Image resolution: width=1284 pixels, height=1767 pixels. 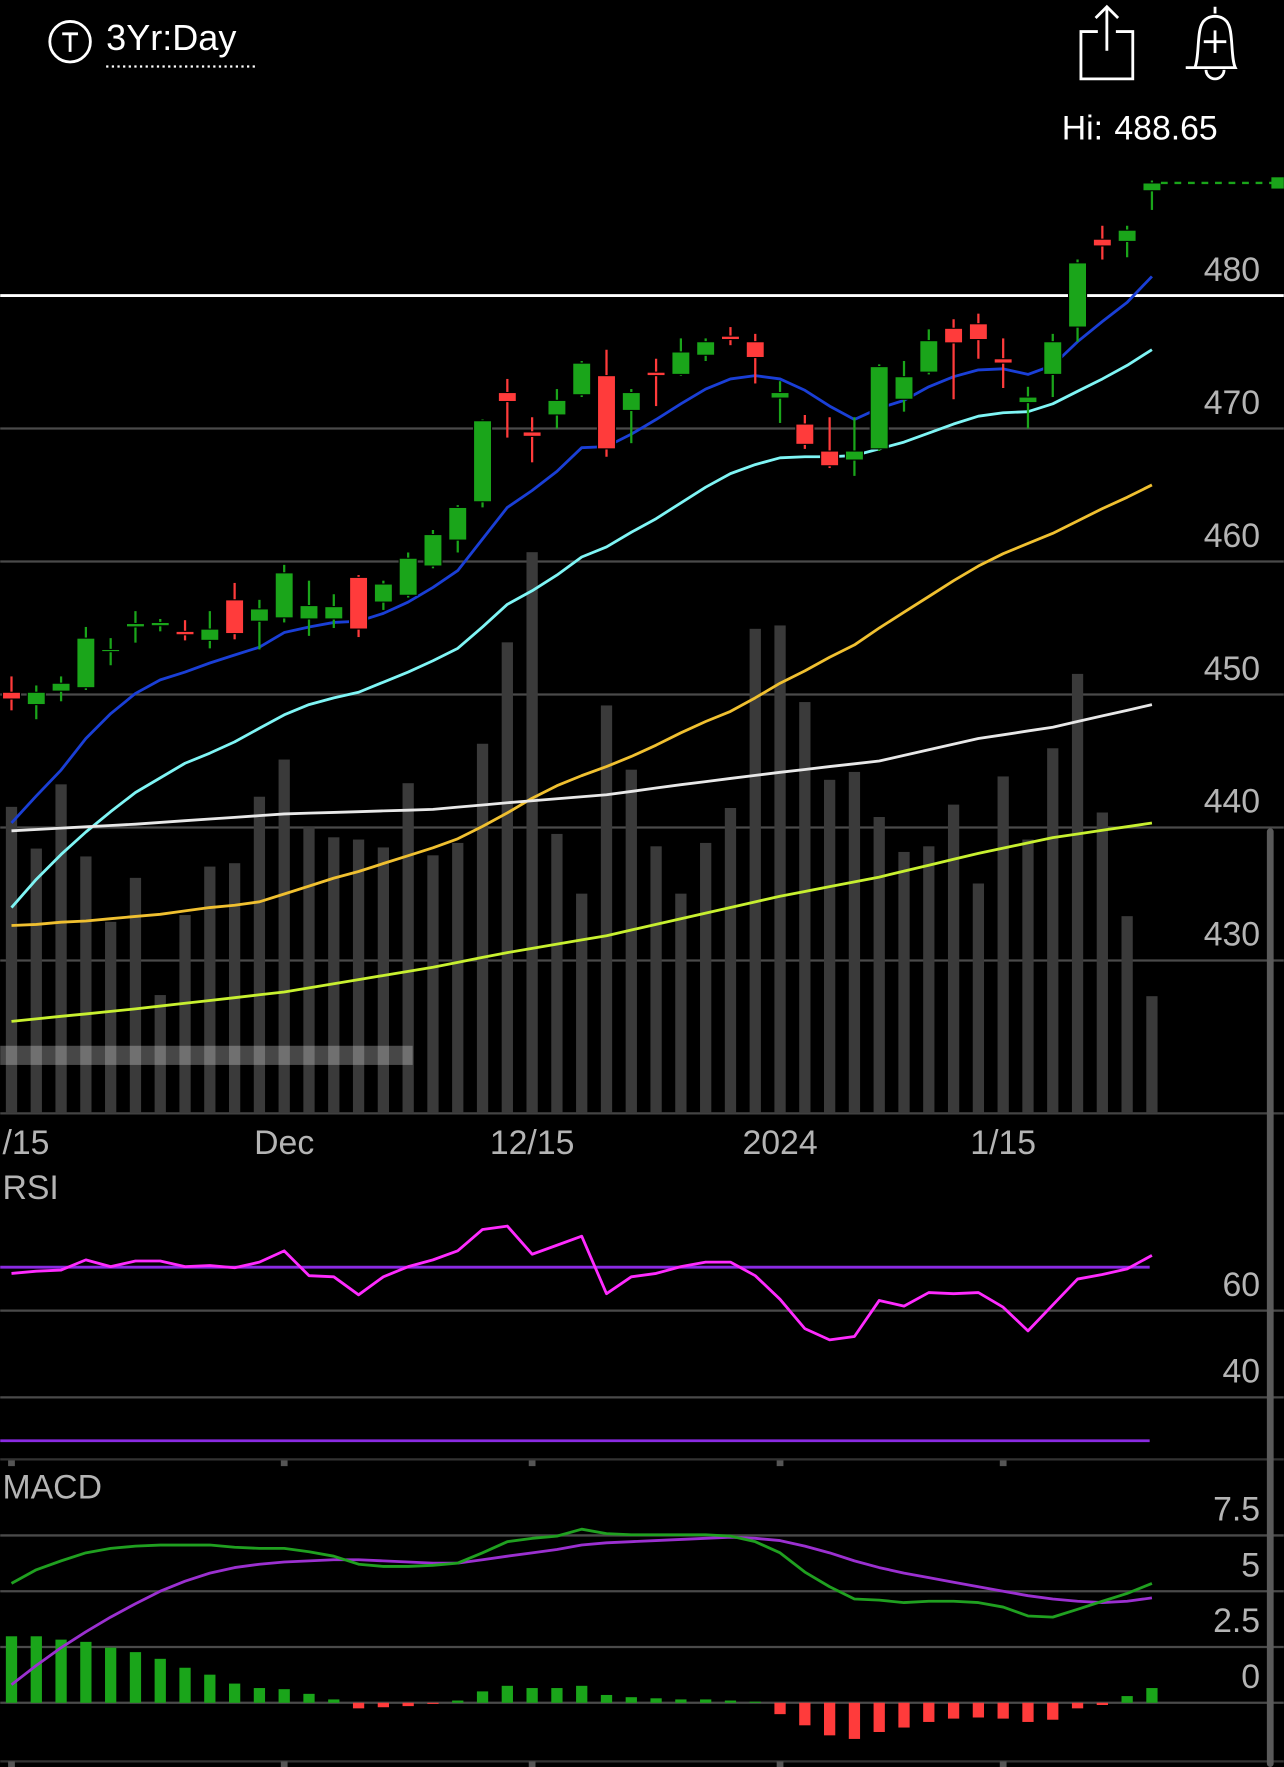 What do you see at coordinates (1250, 1565) in the screenshot?
I see `y-tick-label: 5` at bounding box center [1250, 1565].